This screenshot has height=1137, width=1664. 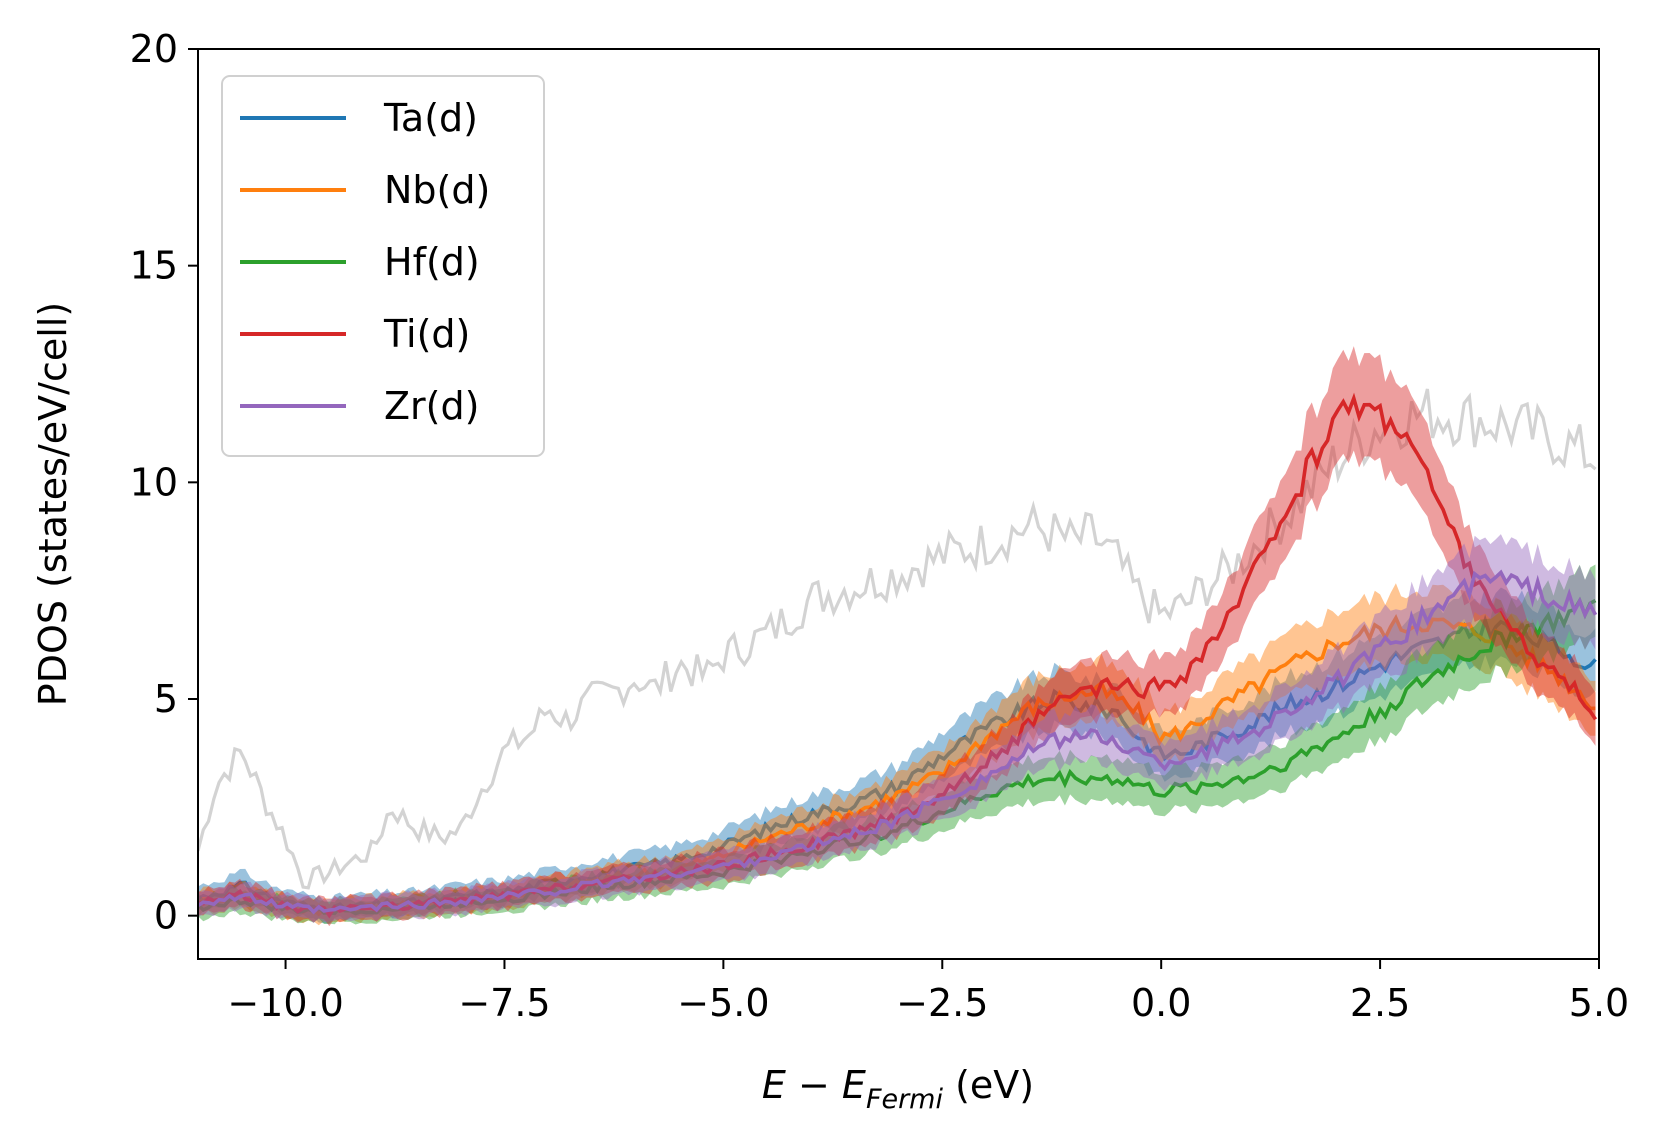 What do you see at coordinates (53, 504) in the screenshot?
I see `y-axis-title: PDOS (states/eV/cell)` at bounding box center [53, 504].